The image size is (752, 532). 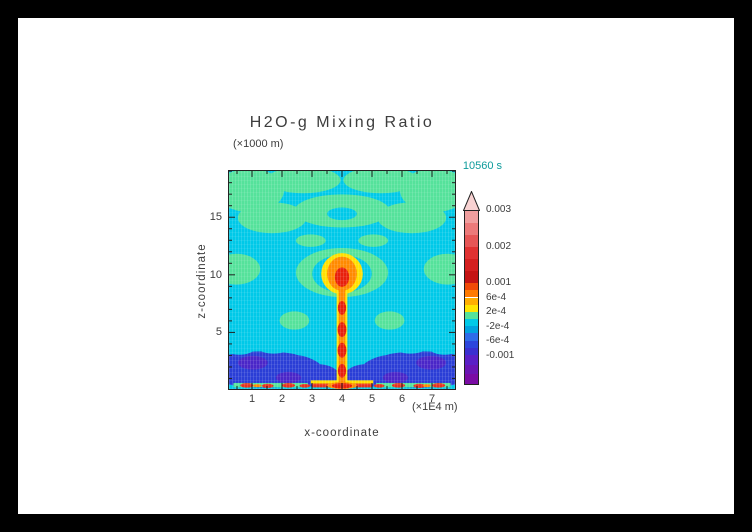 I want to click on heatmap-plot, so click(x=342, y=280).